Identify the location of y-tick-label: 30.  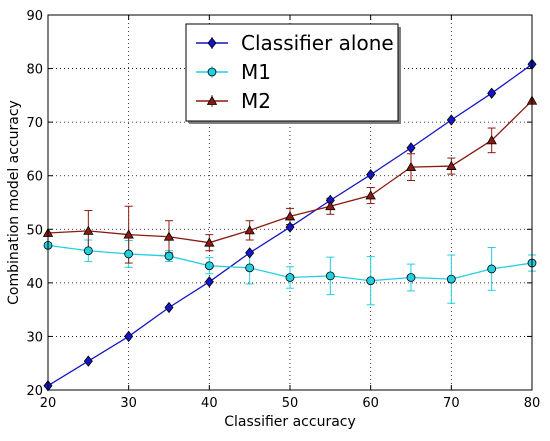
(34, 337).